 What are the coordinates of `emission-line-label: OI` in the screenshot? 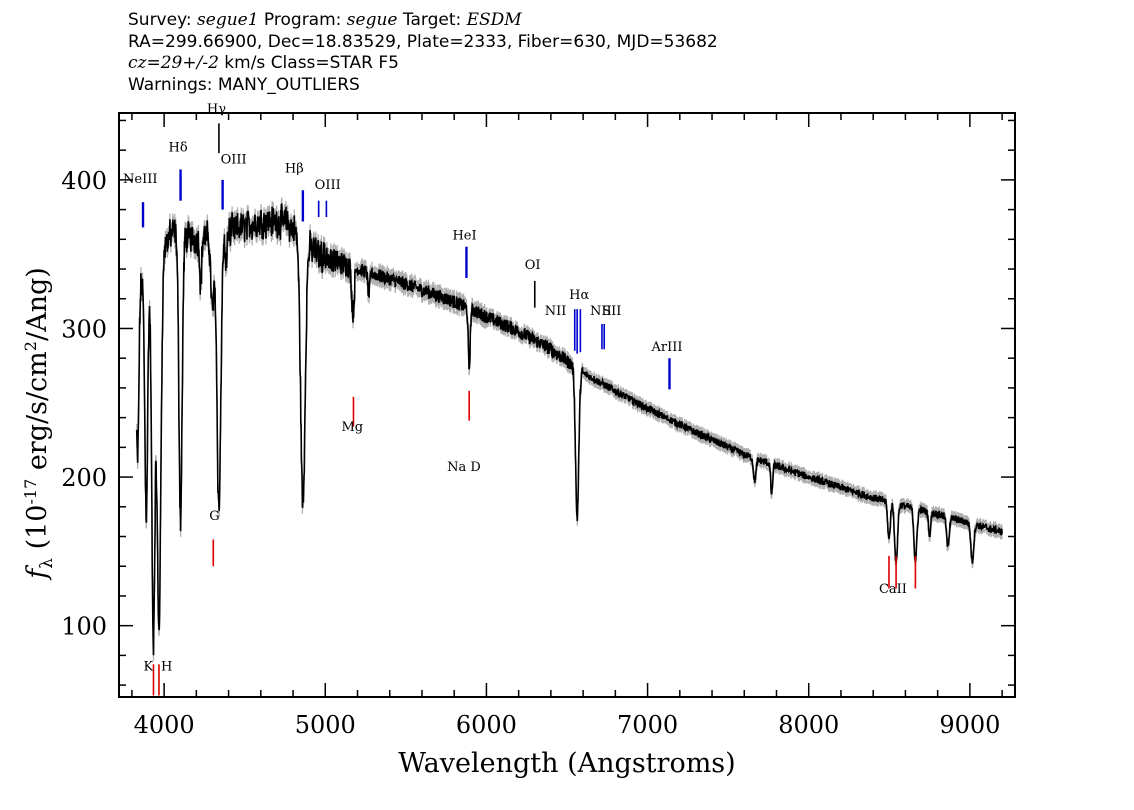 It's located at (533, 265).